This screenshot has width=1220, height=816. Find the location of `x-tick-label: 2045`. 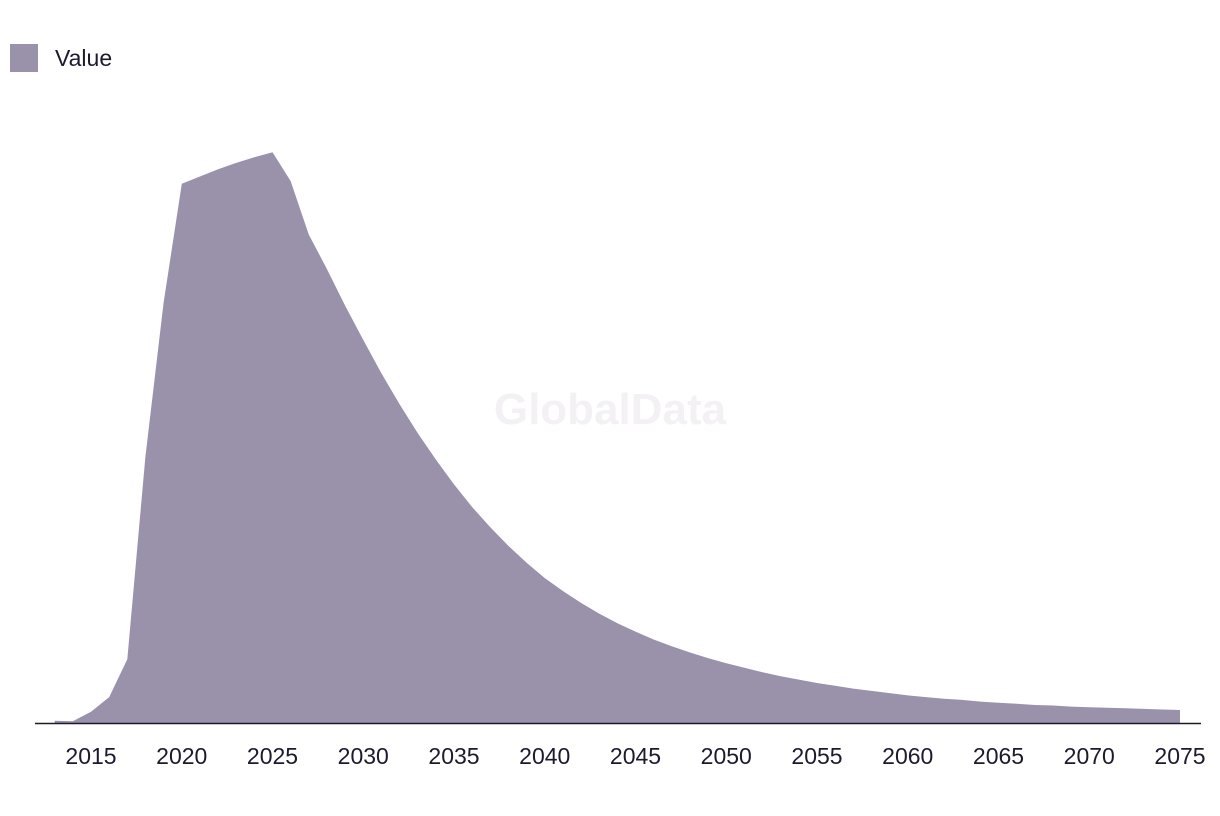

x-tick-label: 2045 is located at coordinates (635, 756).